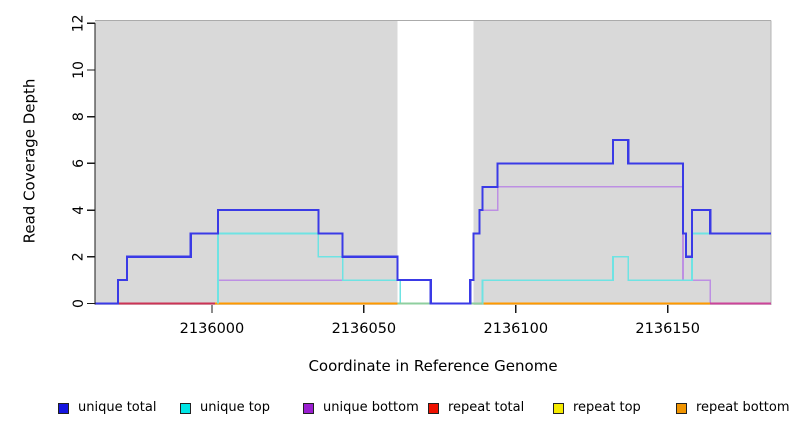 The height and width of the screenshot is (432, 792). I want to click on legend-item-repeat-top: repeat top, so click(597, 408).